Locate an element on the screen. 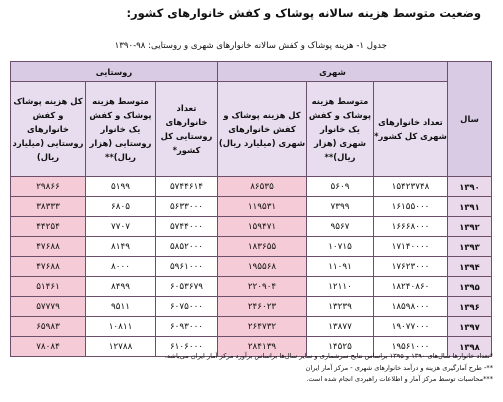  urban-count-header: تعداد خانوارهای شهری کل کشور* is located at coordinates (410, 129).